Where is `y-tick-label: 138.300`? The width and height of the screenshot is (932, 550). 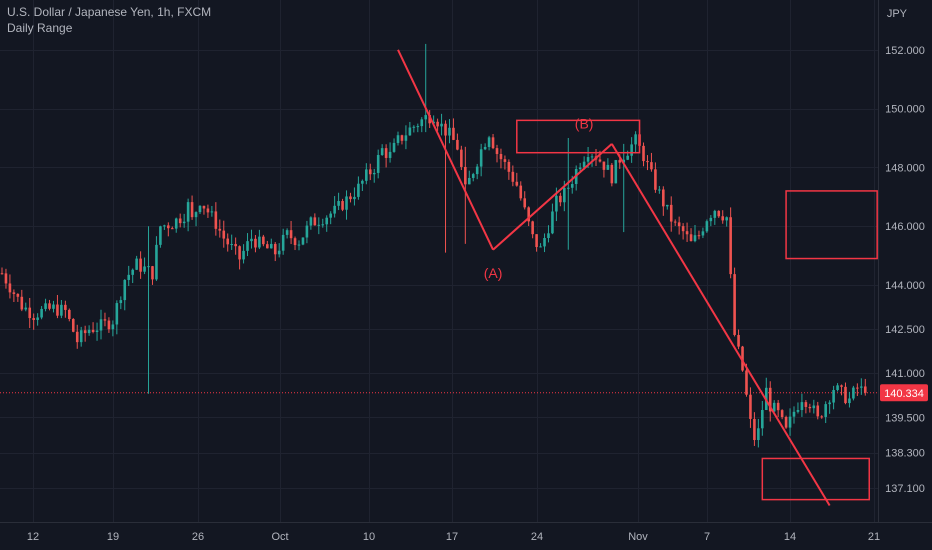
y-tick-label: 138.300 is located at coordinates (905, 454).